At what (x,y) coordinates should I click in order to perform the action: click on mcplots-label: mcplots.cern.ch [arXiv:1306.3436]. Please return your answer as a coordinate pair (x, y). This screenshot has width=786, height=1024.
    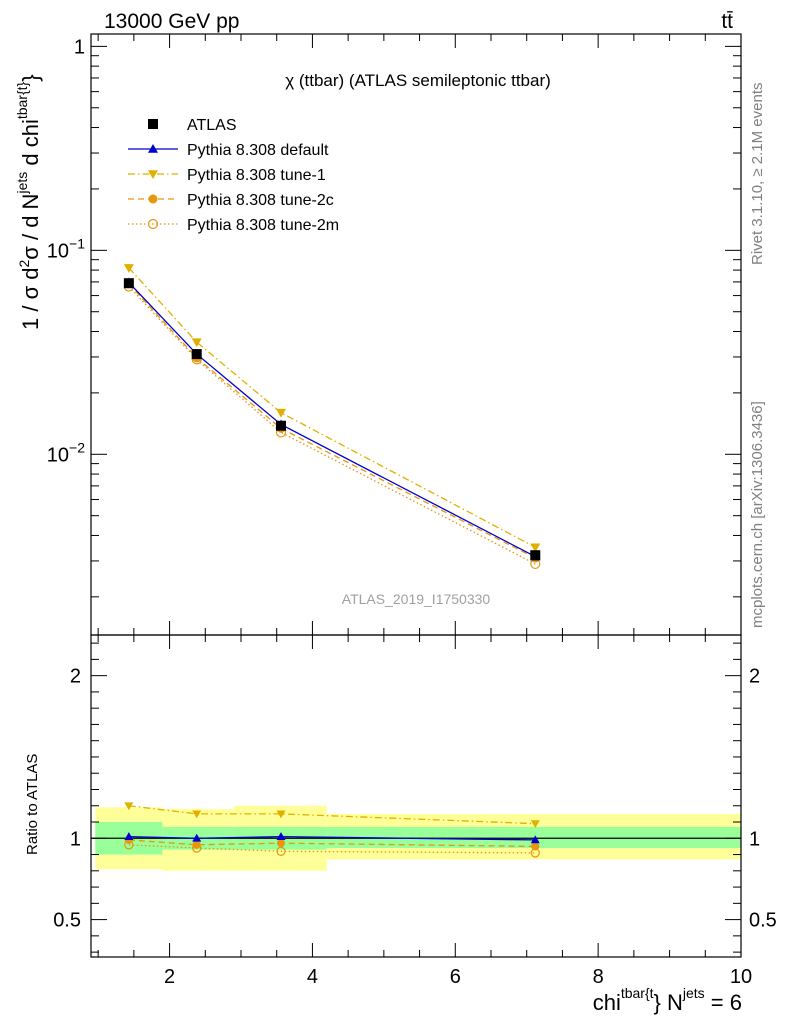
    Looking at the image, I should click on (757, 514).